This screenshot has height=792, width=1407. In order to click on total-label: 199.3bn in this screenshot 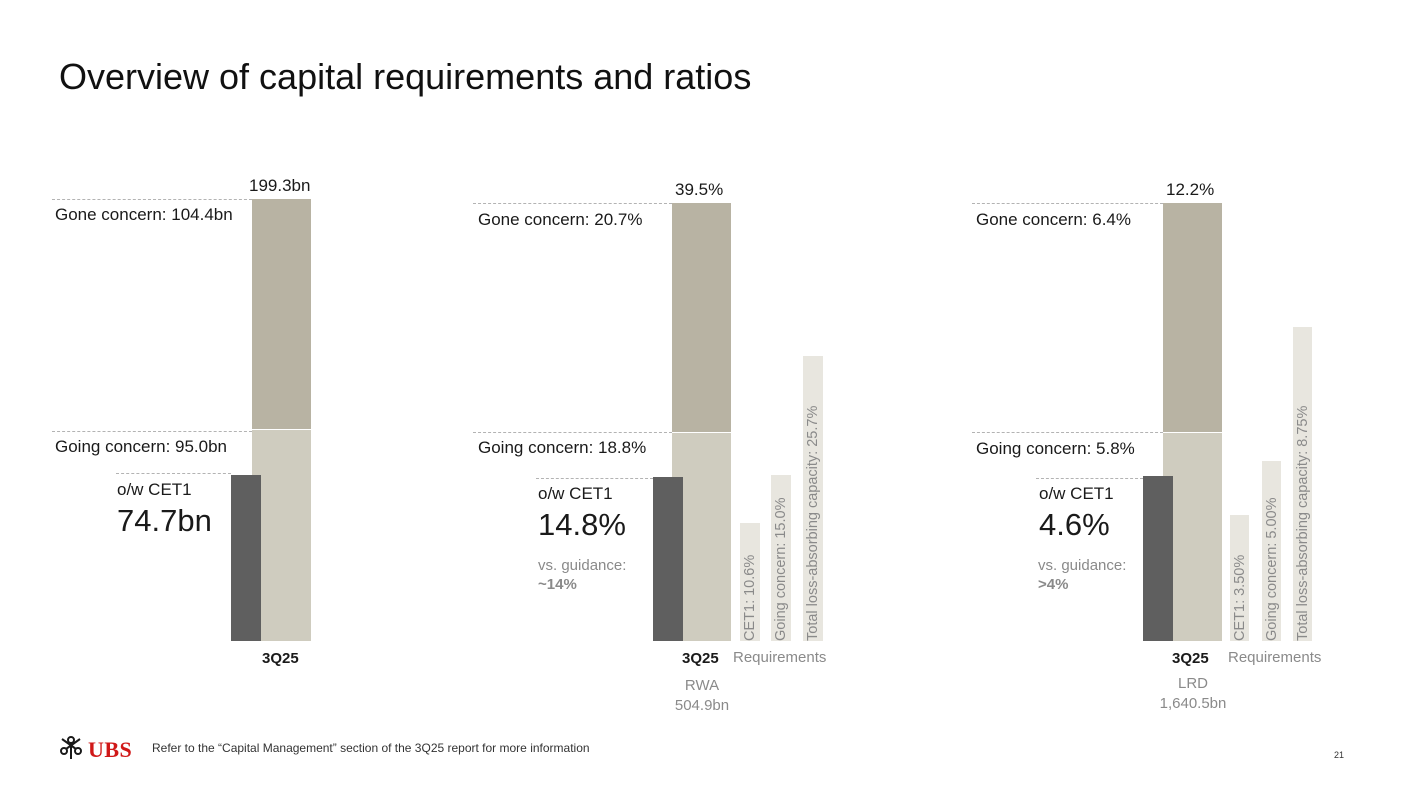, I will do `click(280, 185)`.